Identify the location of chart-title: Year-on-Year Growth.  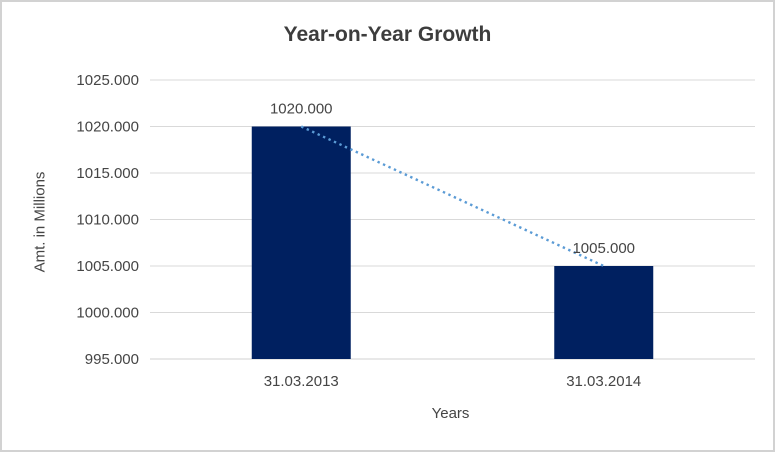
(387, 34).